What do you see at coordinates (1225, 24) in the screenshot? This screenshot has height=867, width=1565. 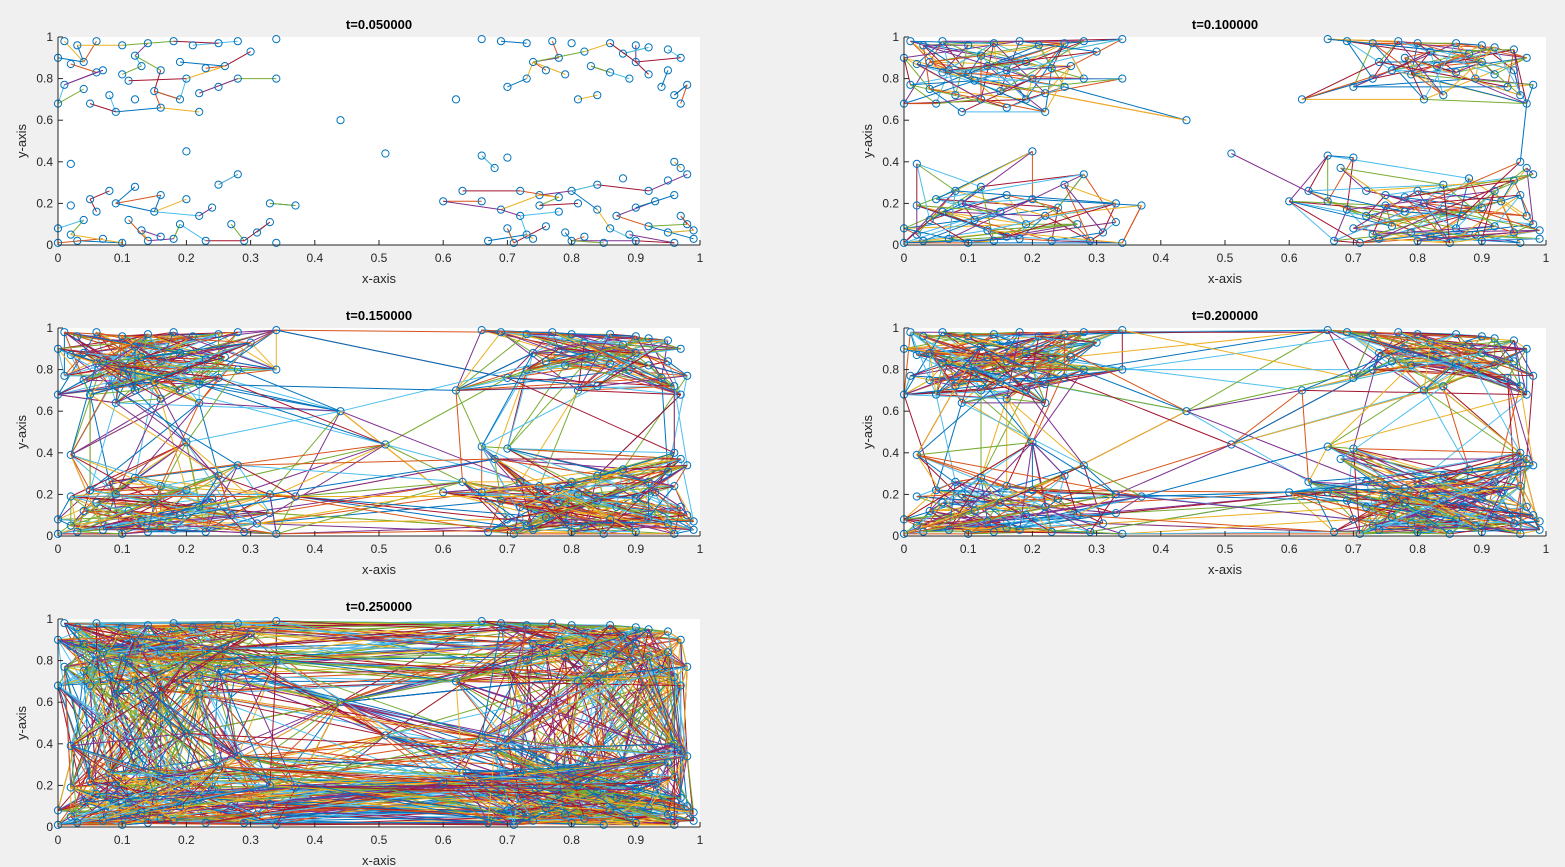 I see `subplot-title: t=0.100000` at bounding box center [1225, 24].